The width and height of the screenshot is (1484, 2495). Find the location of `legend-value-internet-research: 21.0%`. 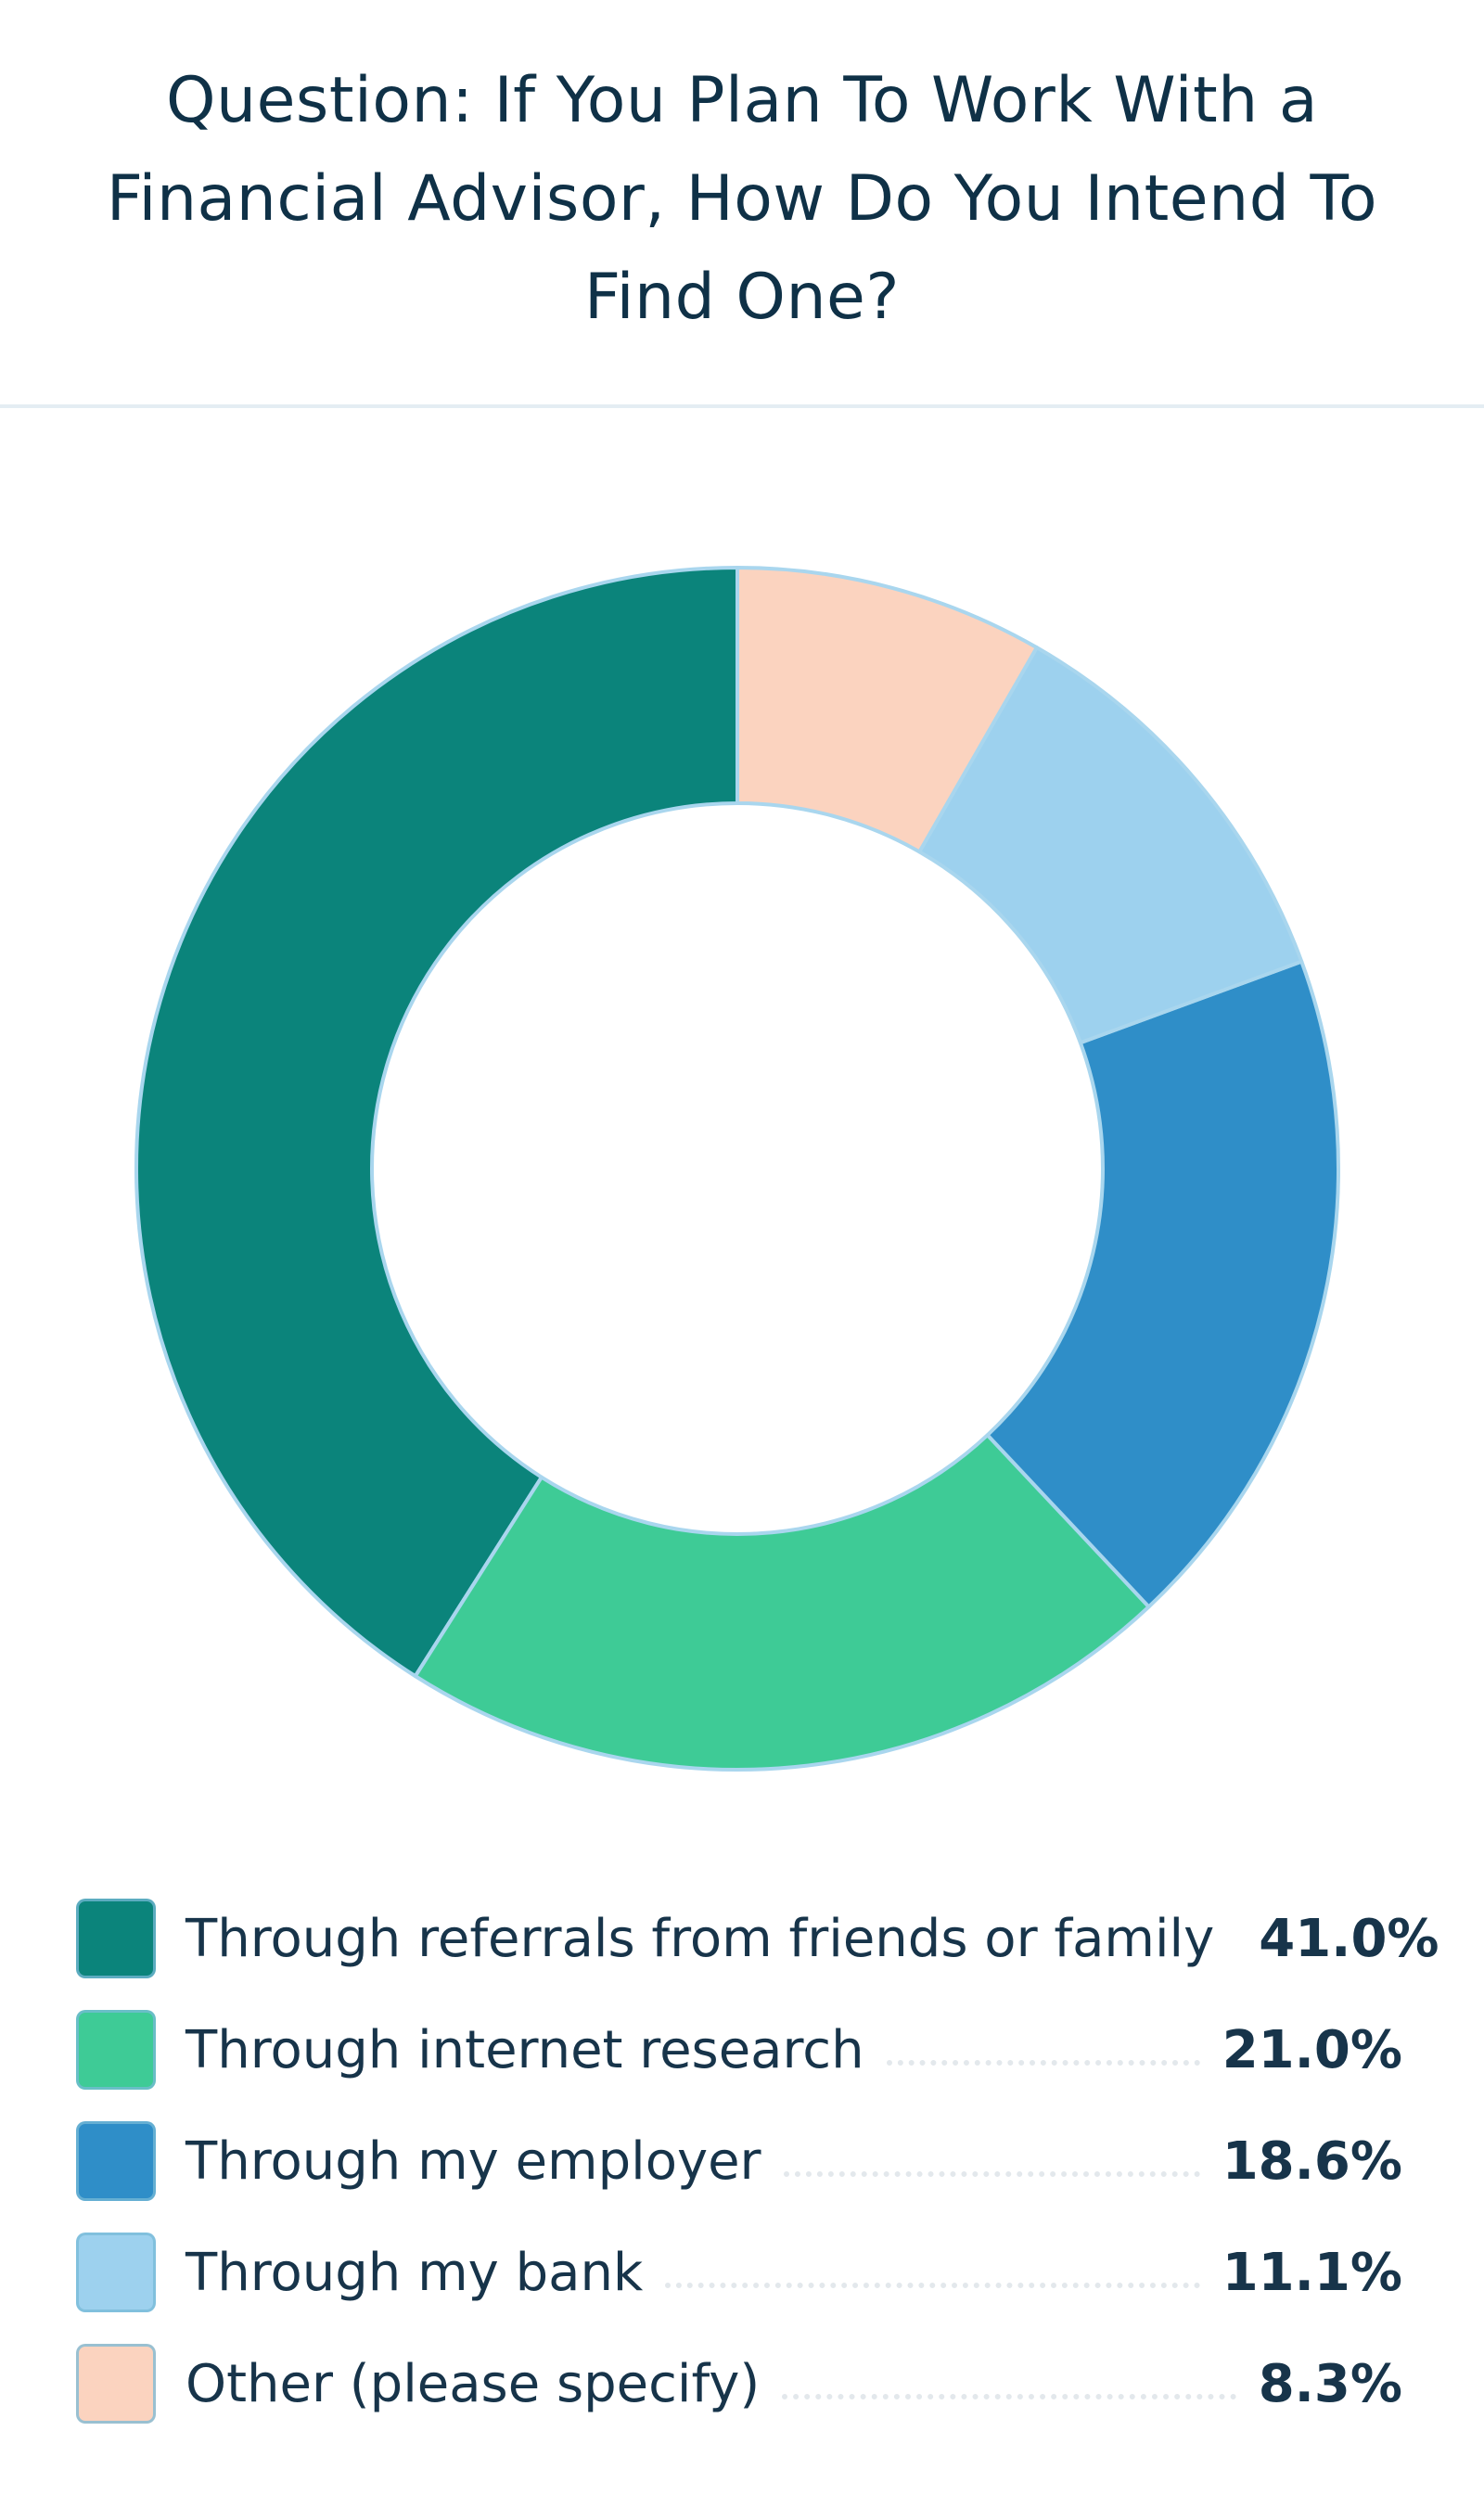

legend-value-internet-research: 21.0% is located at coordinates (1312, 2049).